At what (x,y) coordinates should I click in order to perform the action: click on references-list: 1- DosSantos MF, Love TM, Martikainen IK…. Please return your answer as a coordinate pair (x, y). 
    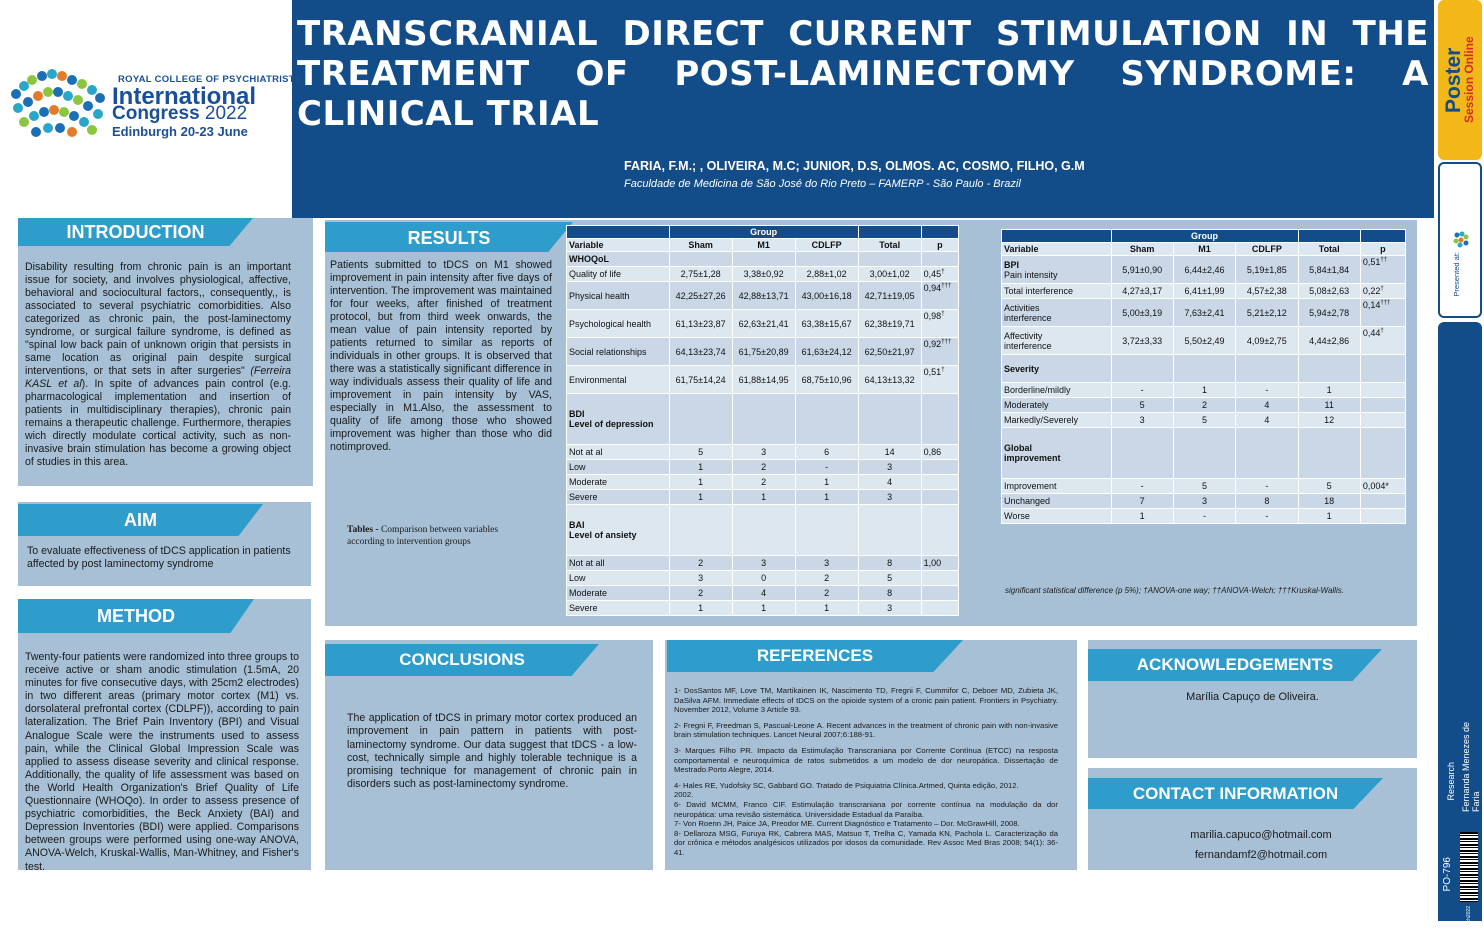
    Looking at the image, I should click on (866, 775).